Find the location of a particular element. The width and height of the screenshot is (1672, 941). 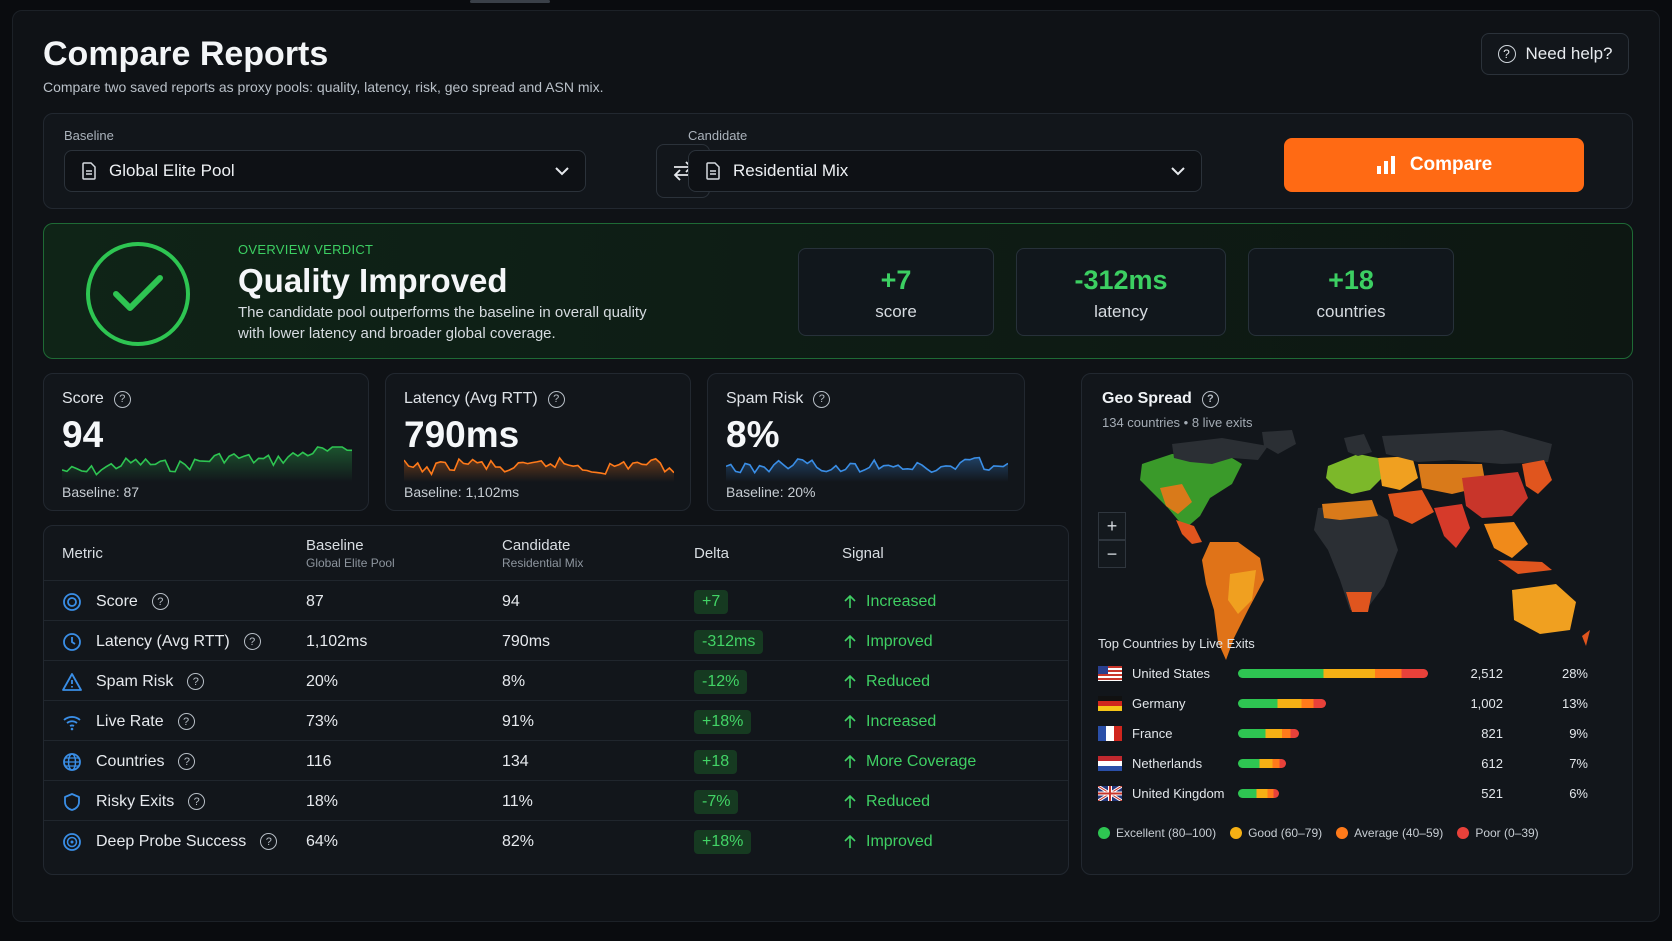

candidate-cell: 11% is located at coordinates (517, 801).